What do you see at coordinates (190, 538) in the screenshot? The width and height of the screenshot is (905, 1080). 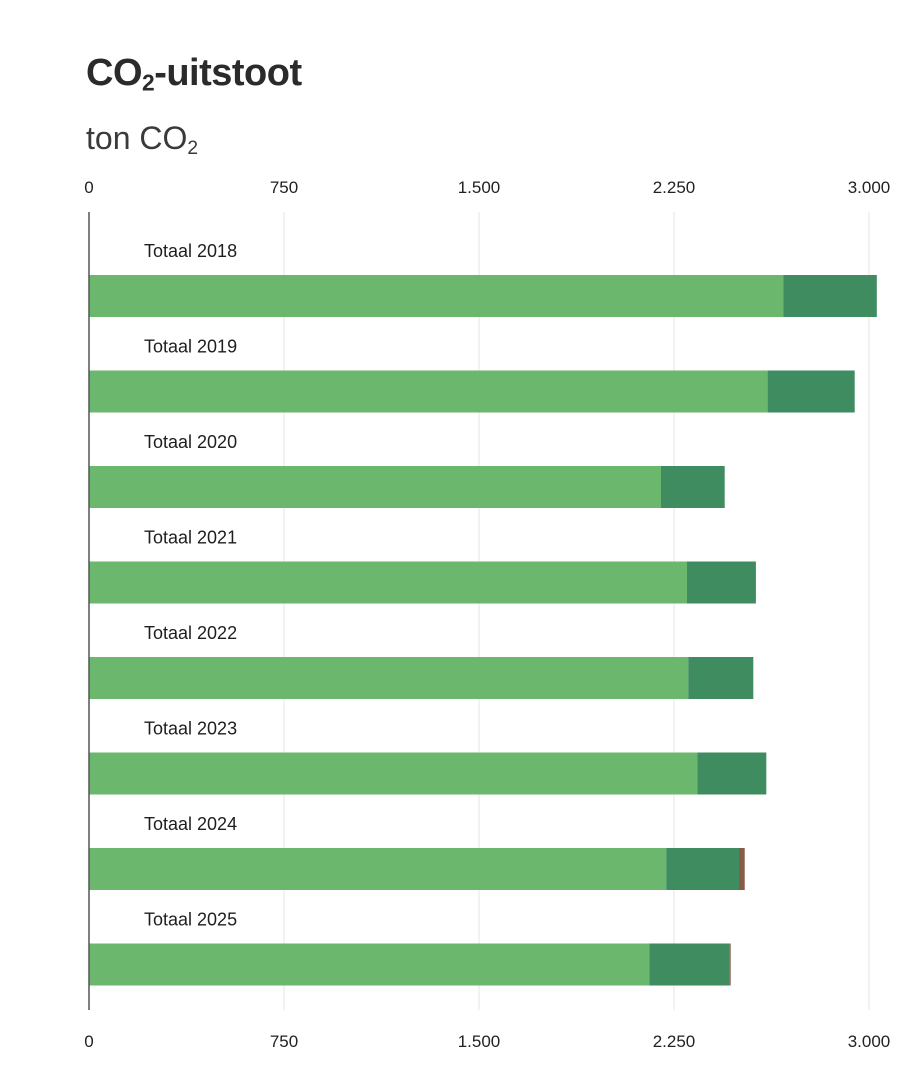 I see `category-label: Totaal 2021` at bounding box center [190, 538].